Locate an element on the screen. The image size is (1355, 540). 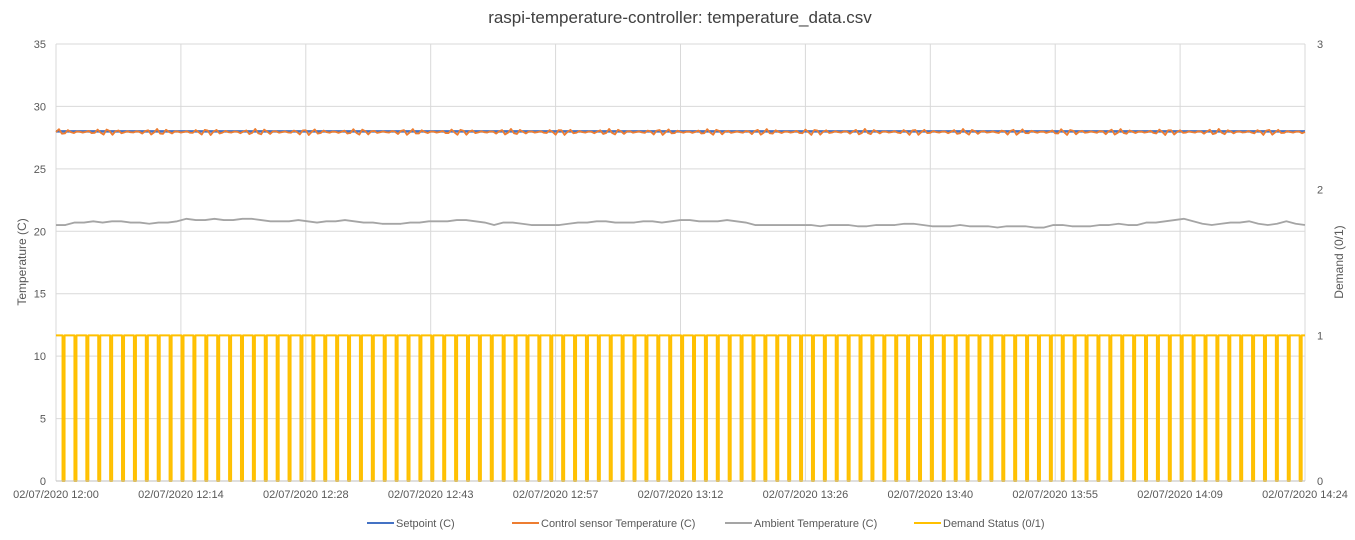
y2-tick-label: 3 is located at coordinates (1320, 45).